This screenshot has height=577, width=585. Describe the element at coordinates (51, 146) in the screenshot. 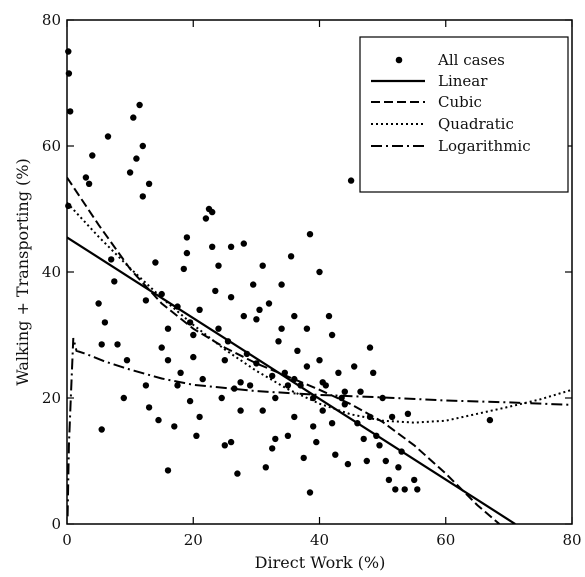

I see `y-tick-label: 60` at that location.